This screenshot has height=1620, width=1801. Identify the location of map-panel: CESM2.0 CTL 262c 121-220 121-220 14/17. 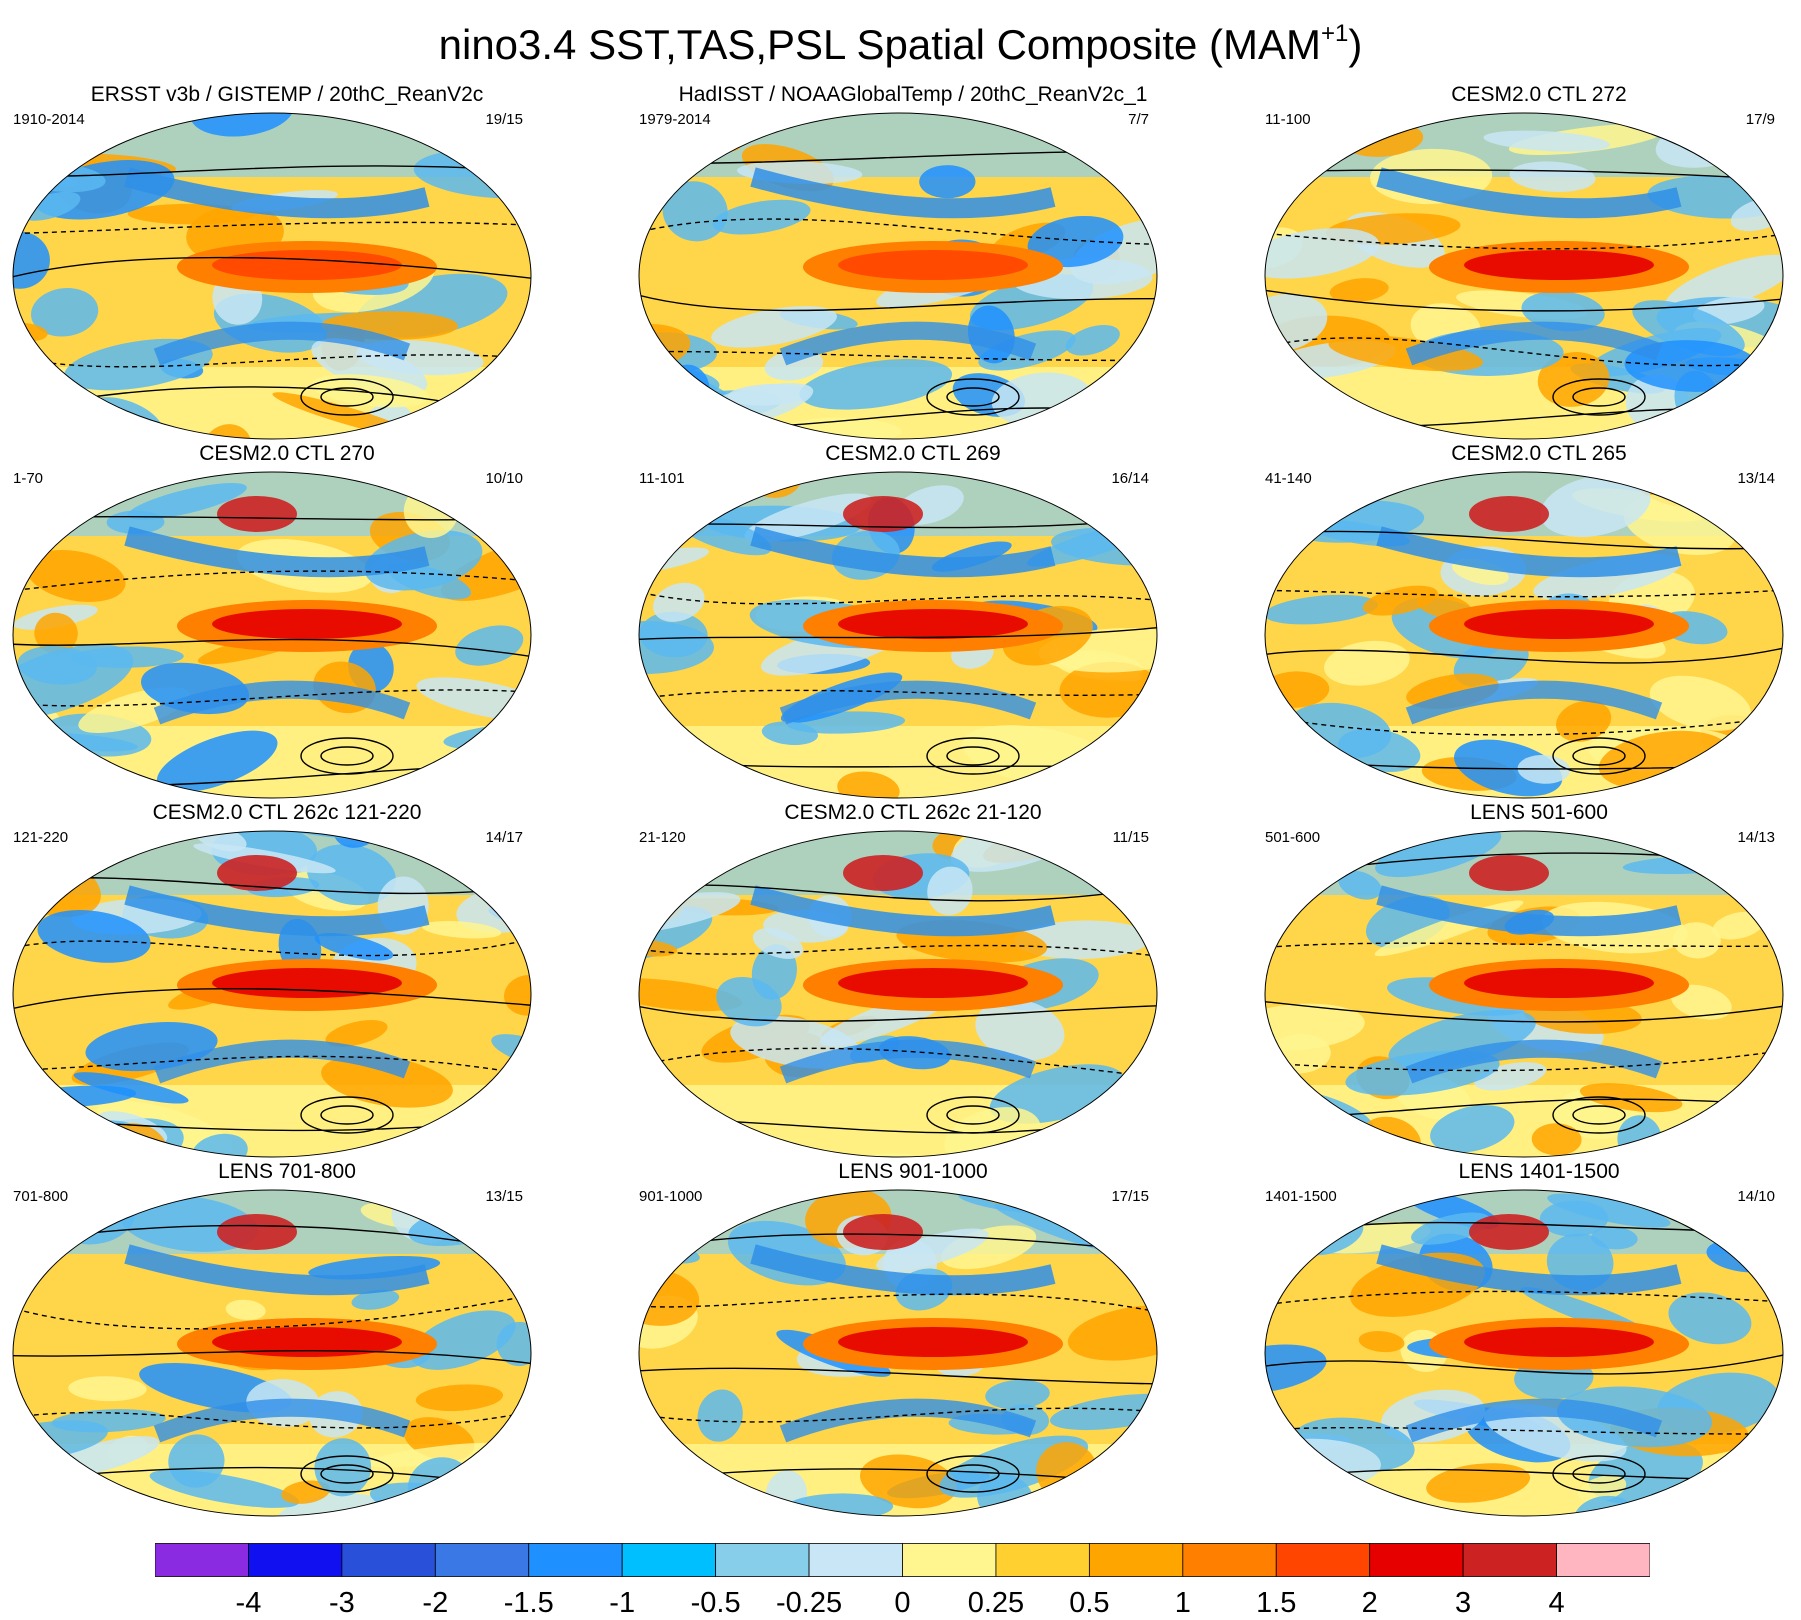
(287, 986).